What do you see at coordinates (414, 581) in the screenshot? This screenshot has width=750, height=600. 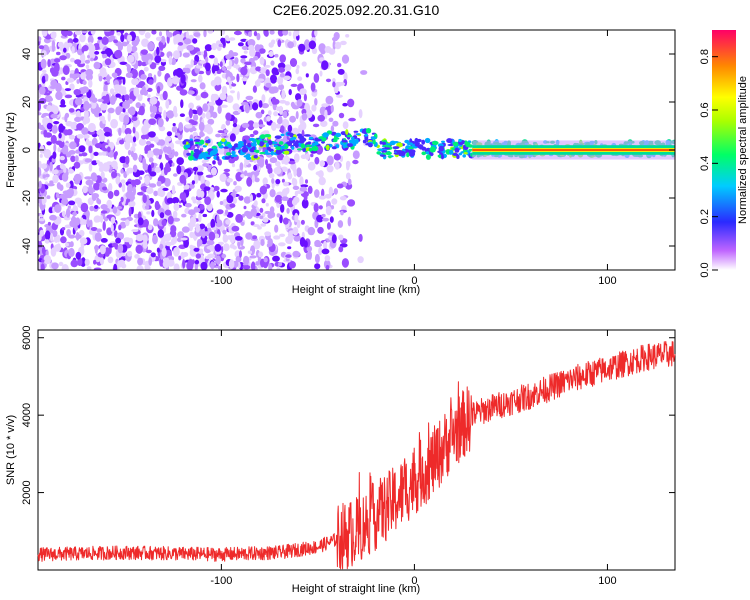 I see `bottom-x-tick-label: 0` at bounding box center [414, 581].